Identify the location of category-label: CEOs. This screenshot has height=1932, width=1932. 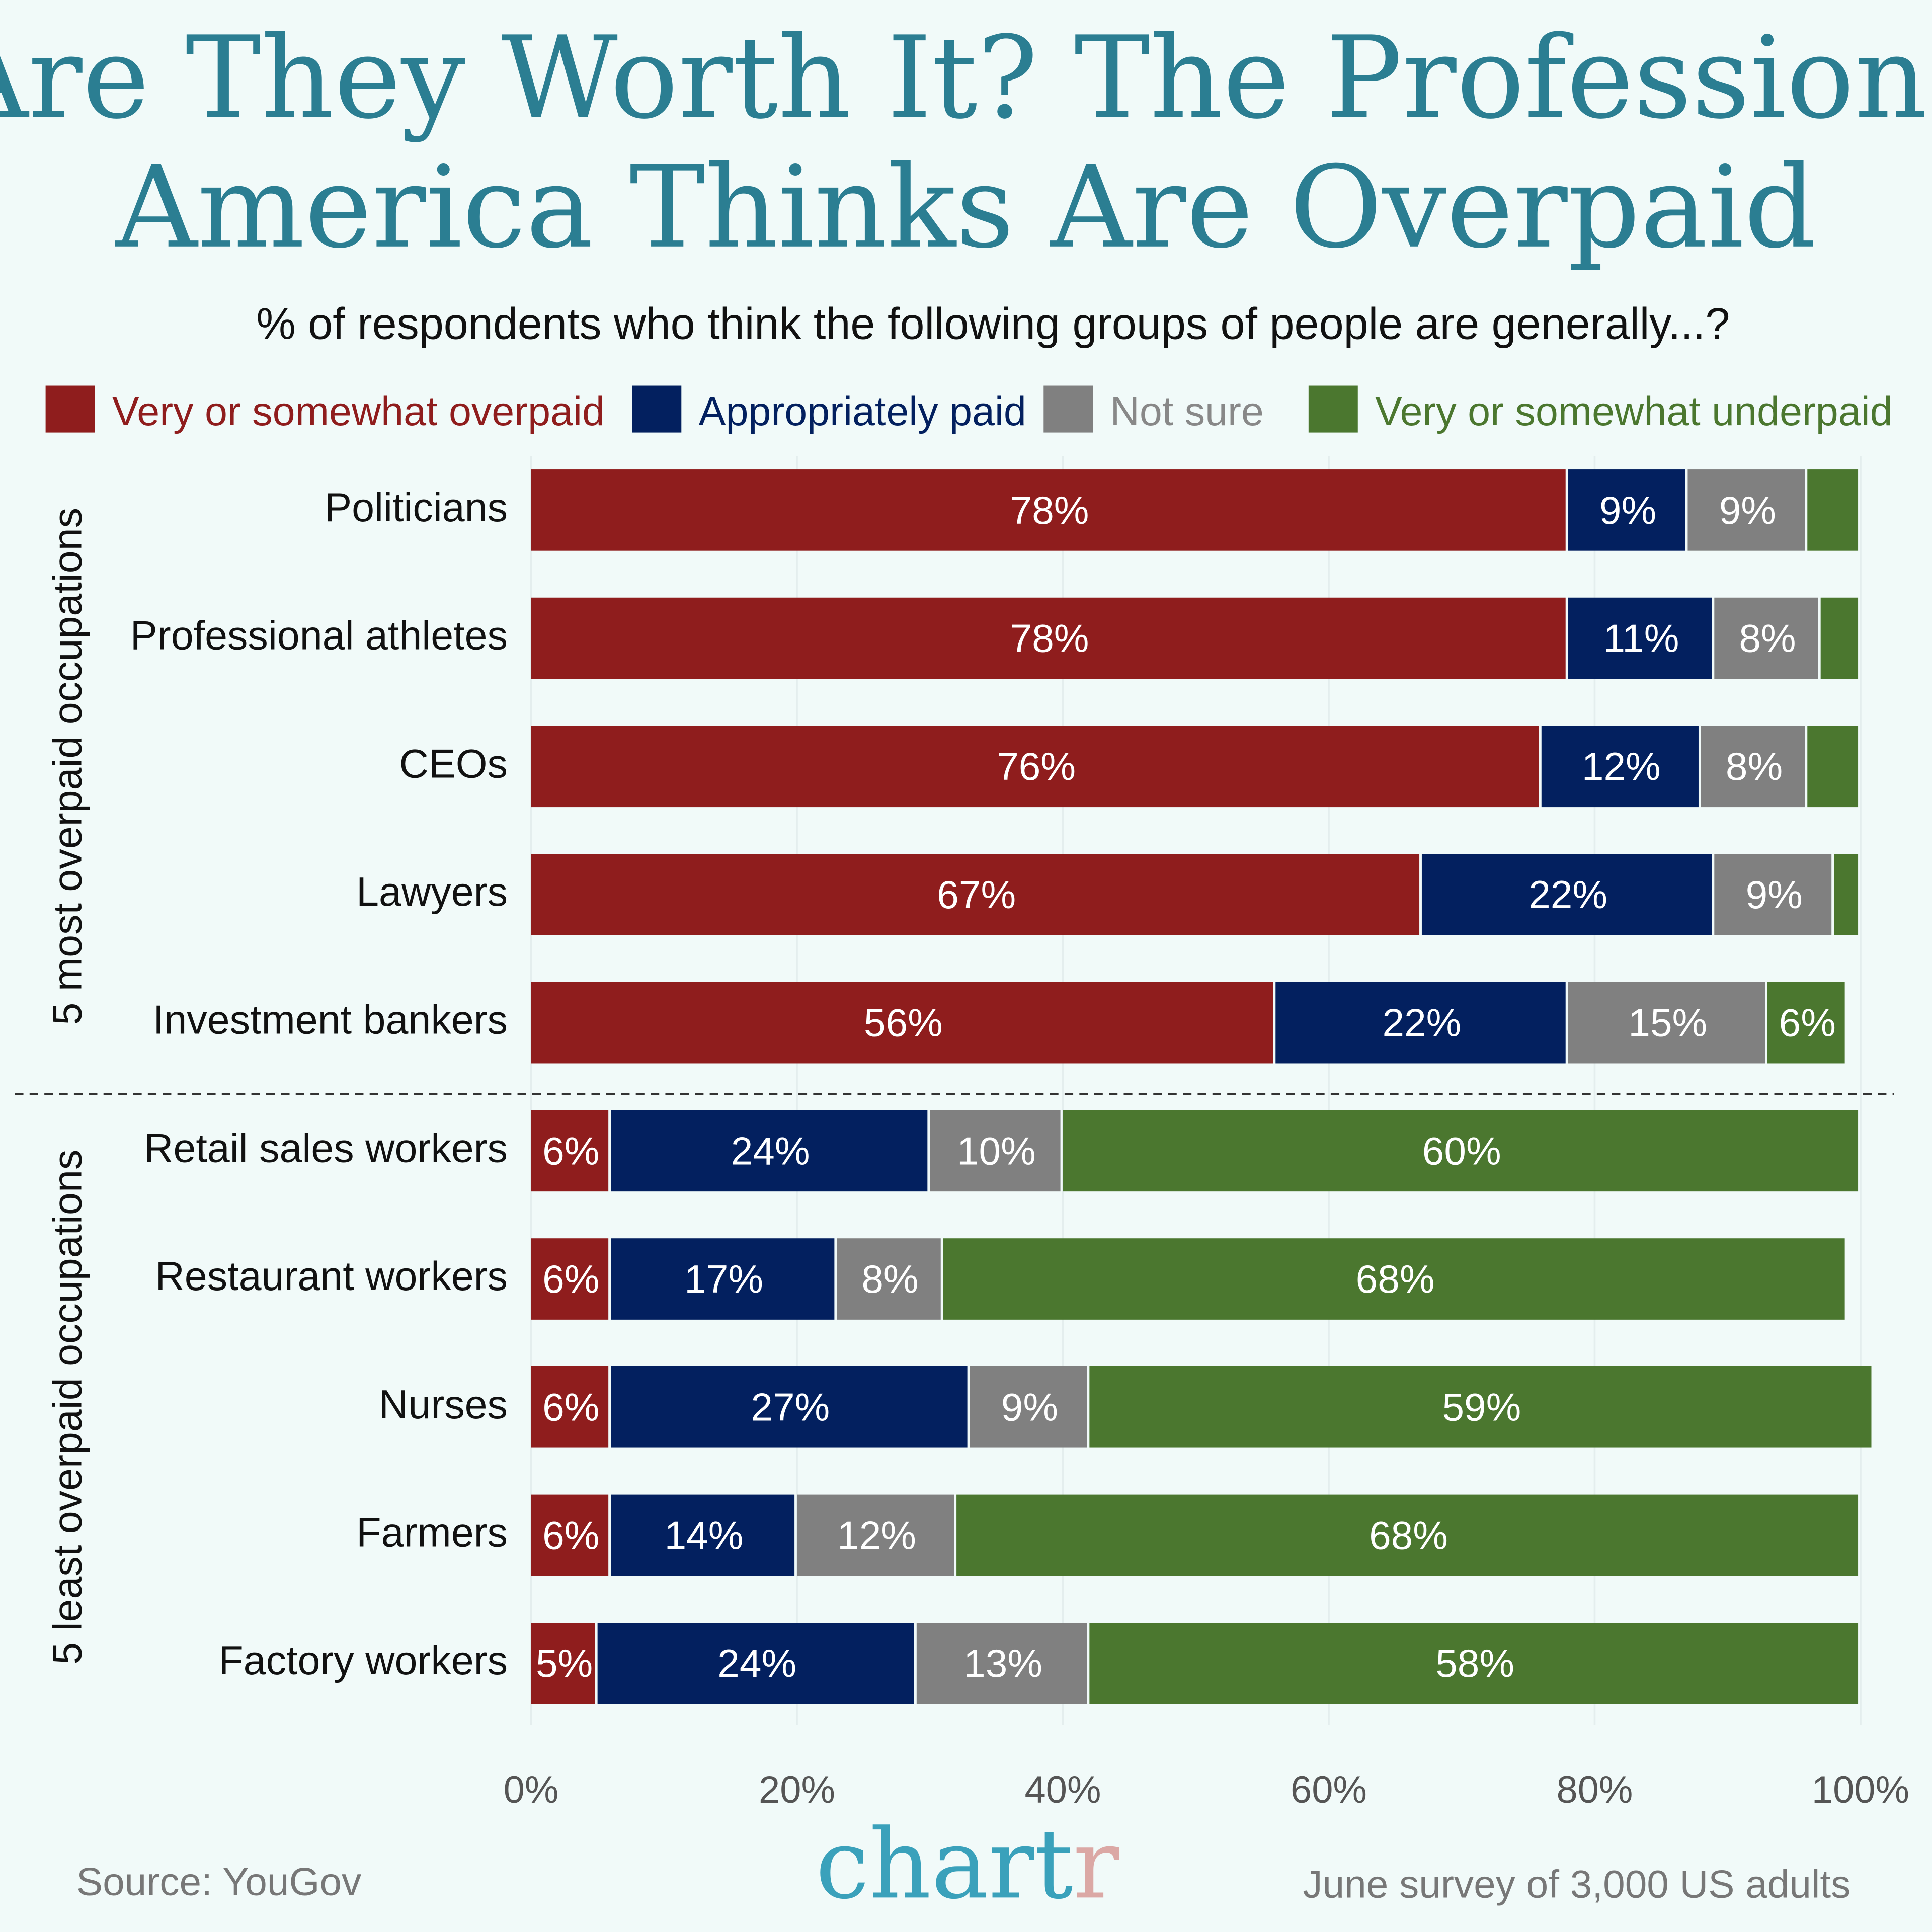
(453, 764).